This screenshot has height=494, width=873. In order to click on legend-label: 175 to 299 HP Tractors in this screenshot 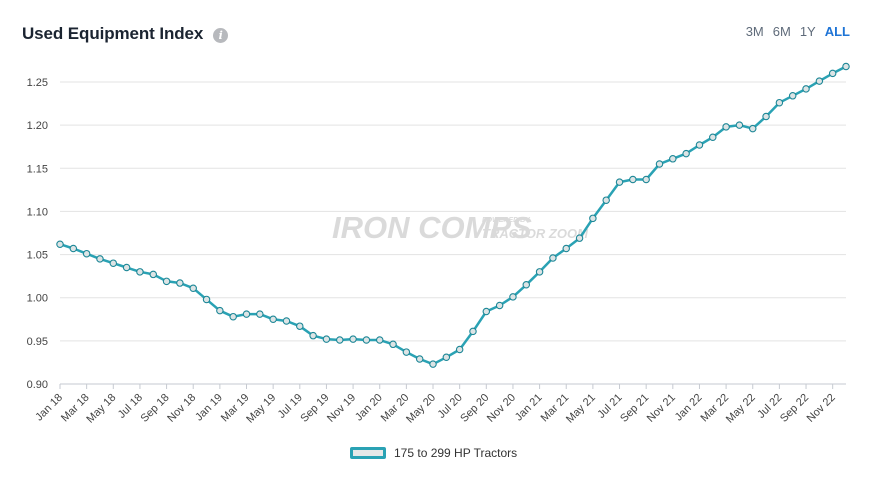, I will do `click(456, 453)`.